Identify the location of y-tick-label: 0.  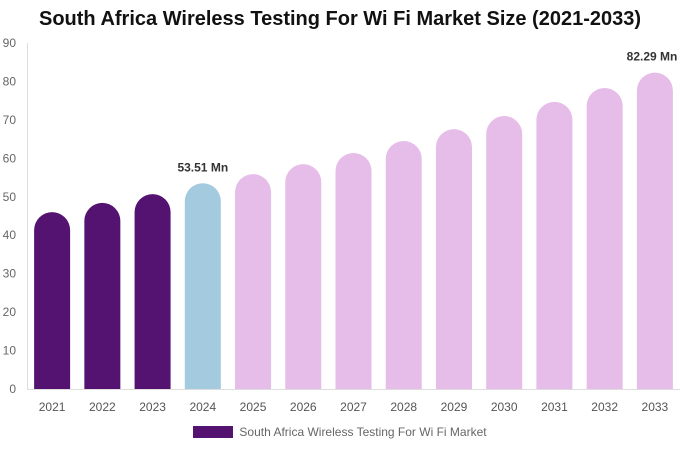
(12, 389).